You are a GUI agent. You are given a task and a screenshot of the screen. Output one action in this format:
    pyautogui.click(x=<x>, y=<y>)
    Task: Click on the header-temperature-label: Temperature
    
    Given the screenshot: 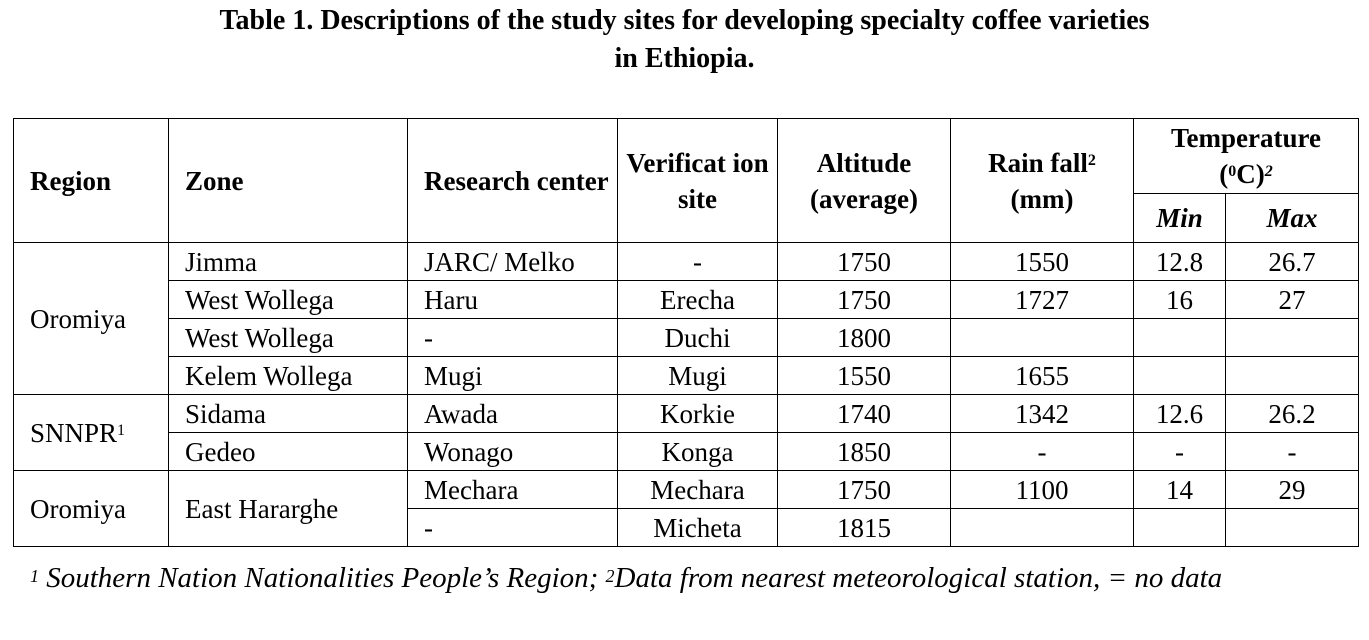 What is the action you would take?
    pyautogui.click(x=1246, y=138)
    